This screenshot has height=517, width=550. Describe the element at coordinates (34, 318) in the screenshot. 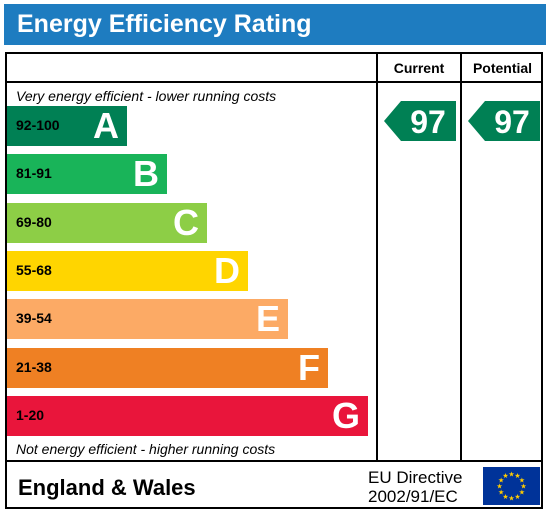

I see `band-range: 39-54` at that location.